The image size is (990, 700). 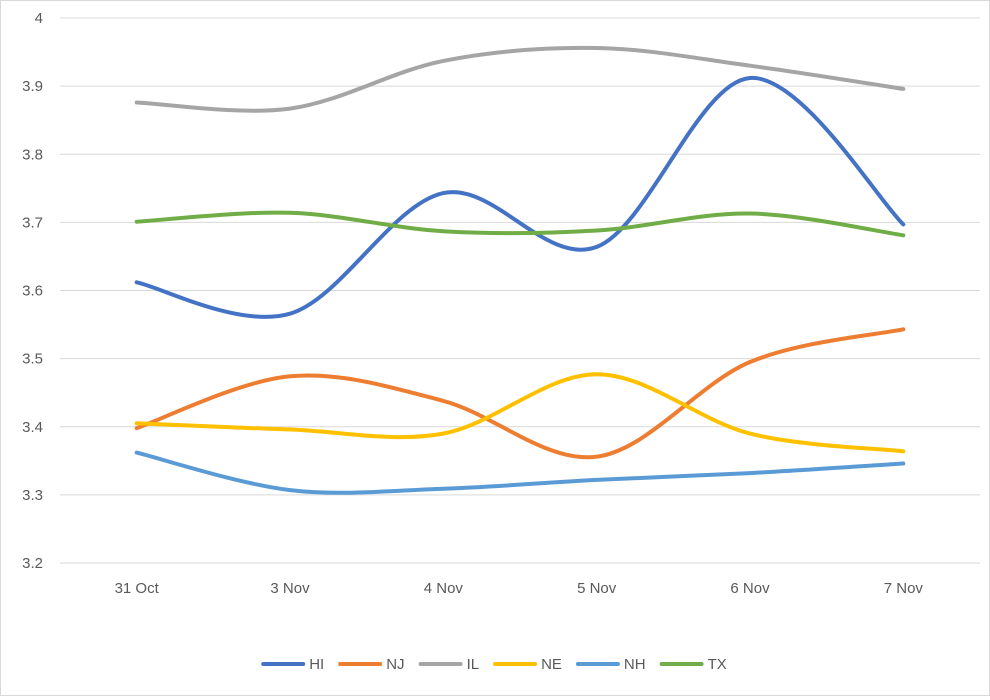 What do you see at coordinates (444, 588) in the screenshot?
I see `x-tick-label: 4 Nov` at bounding box center [444, 588].